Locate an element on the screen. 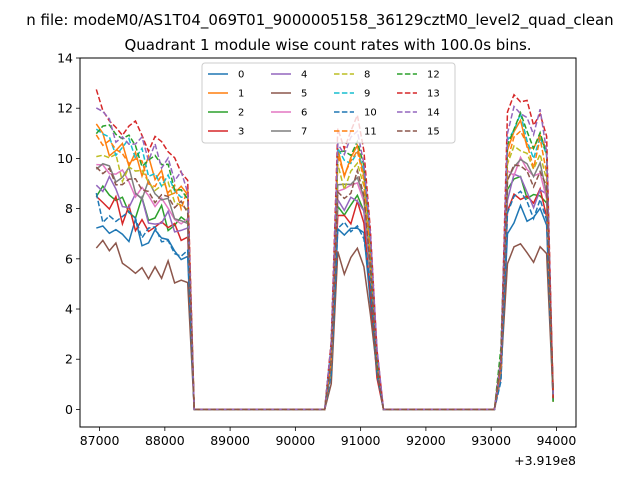 Image resolution: width=640 pixels, height=480 pixels. legend-label-1: 1 is located at coordinates (241, 94).